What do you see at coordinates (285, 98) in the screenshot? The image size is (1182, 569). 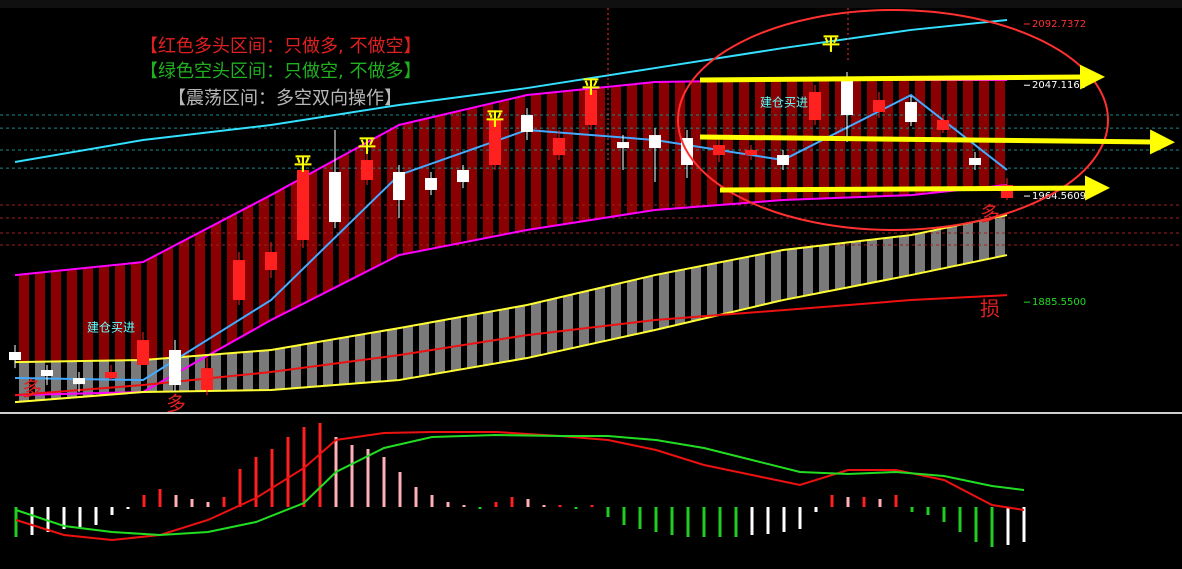 I see `strategy-note: 【震荡区间：多空双向操作】` at bounding box center [285, 98].